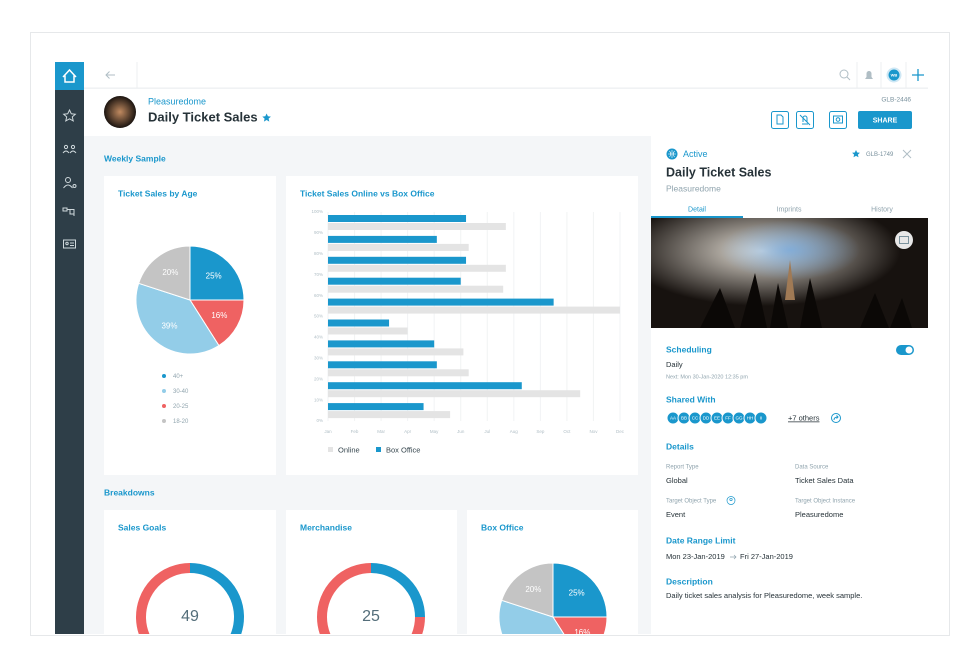  What do you see at coordinates (804, 417) in the screenshot?
I see `others-link: +7 others` at bounding box center [804, 417].